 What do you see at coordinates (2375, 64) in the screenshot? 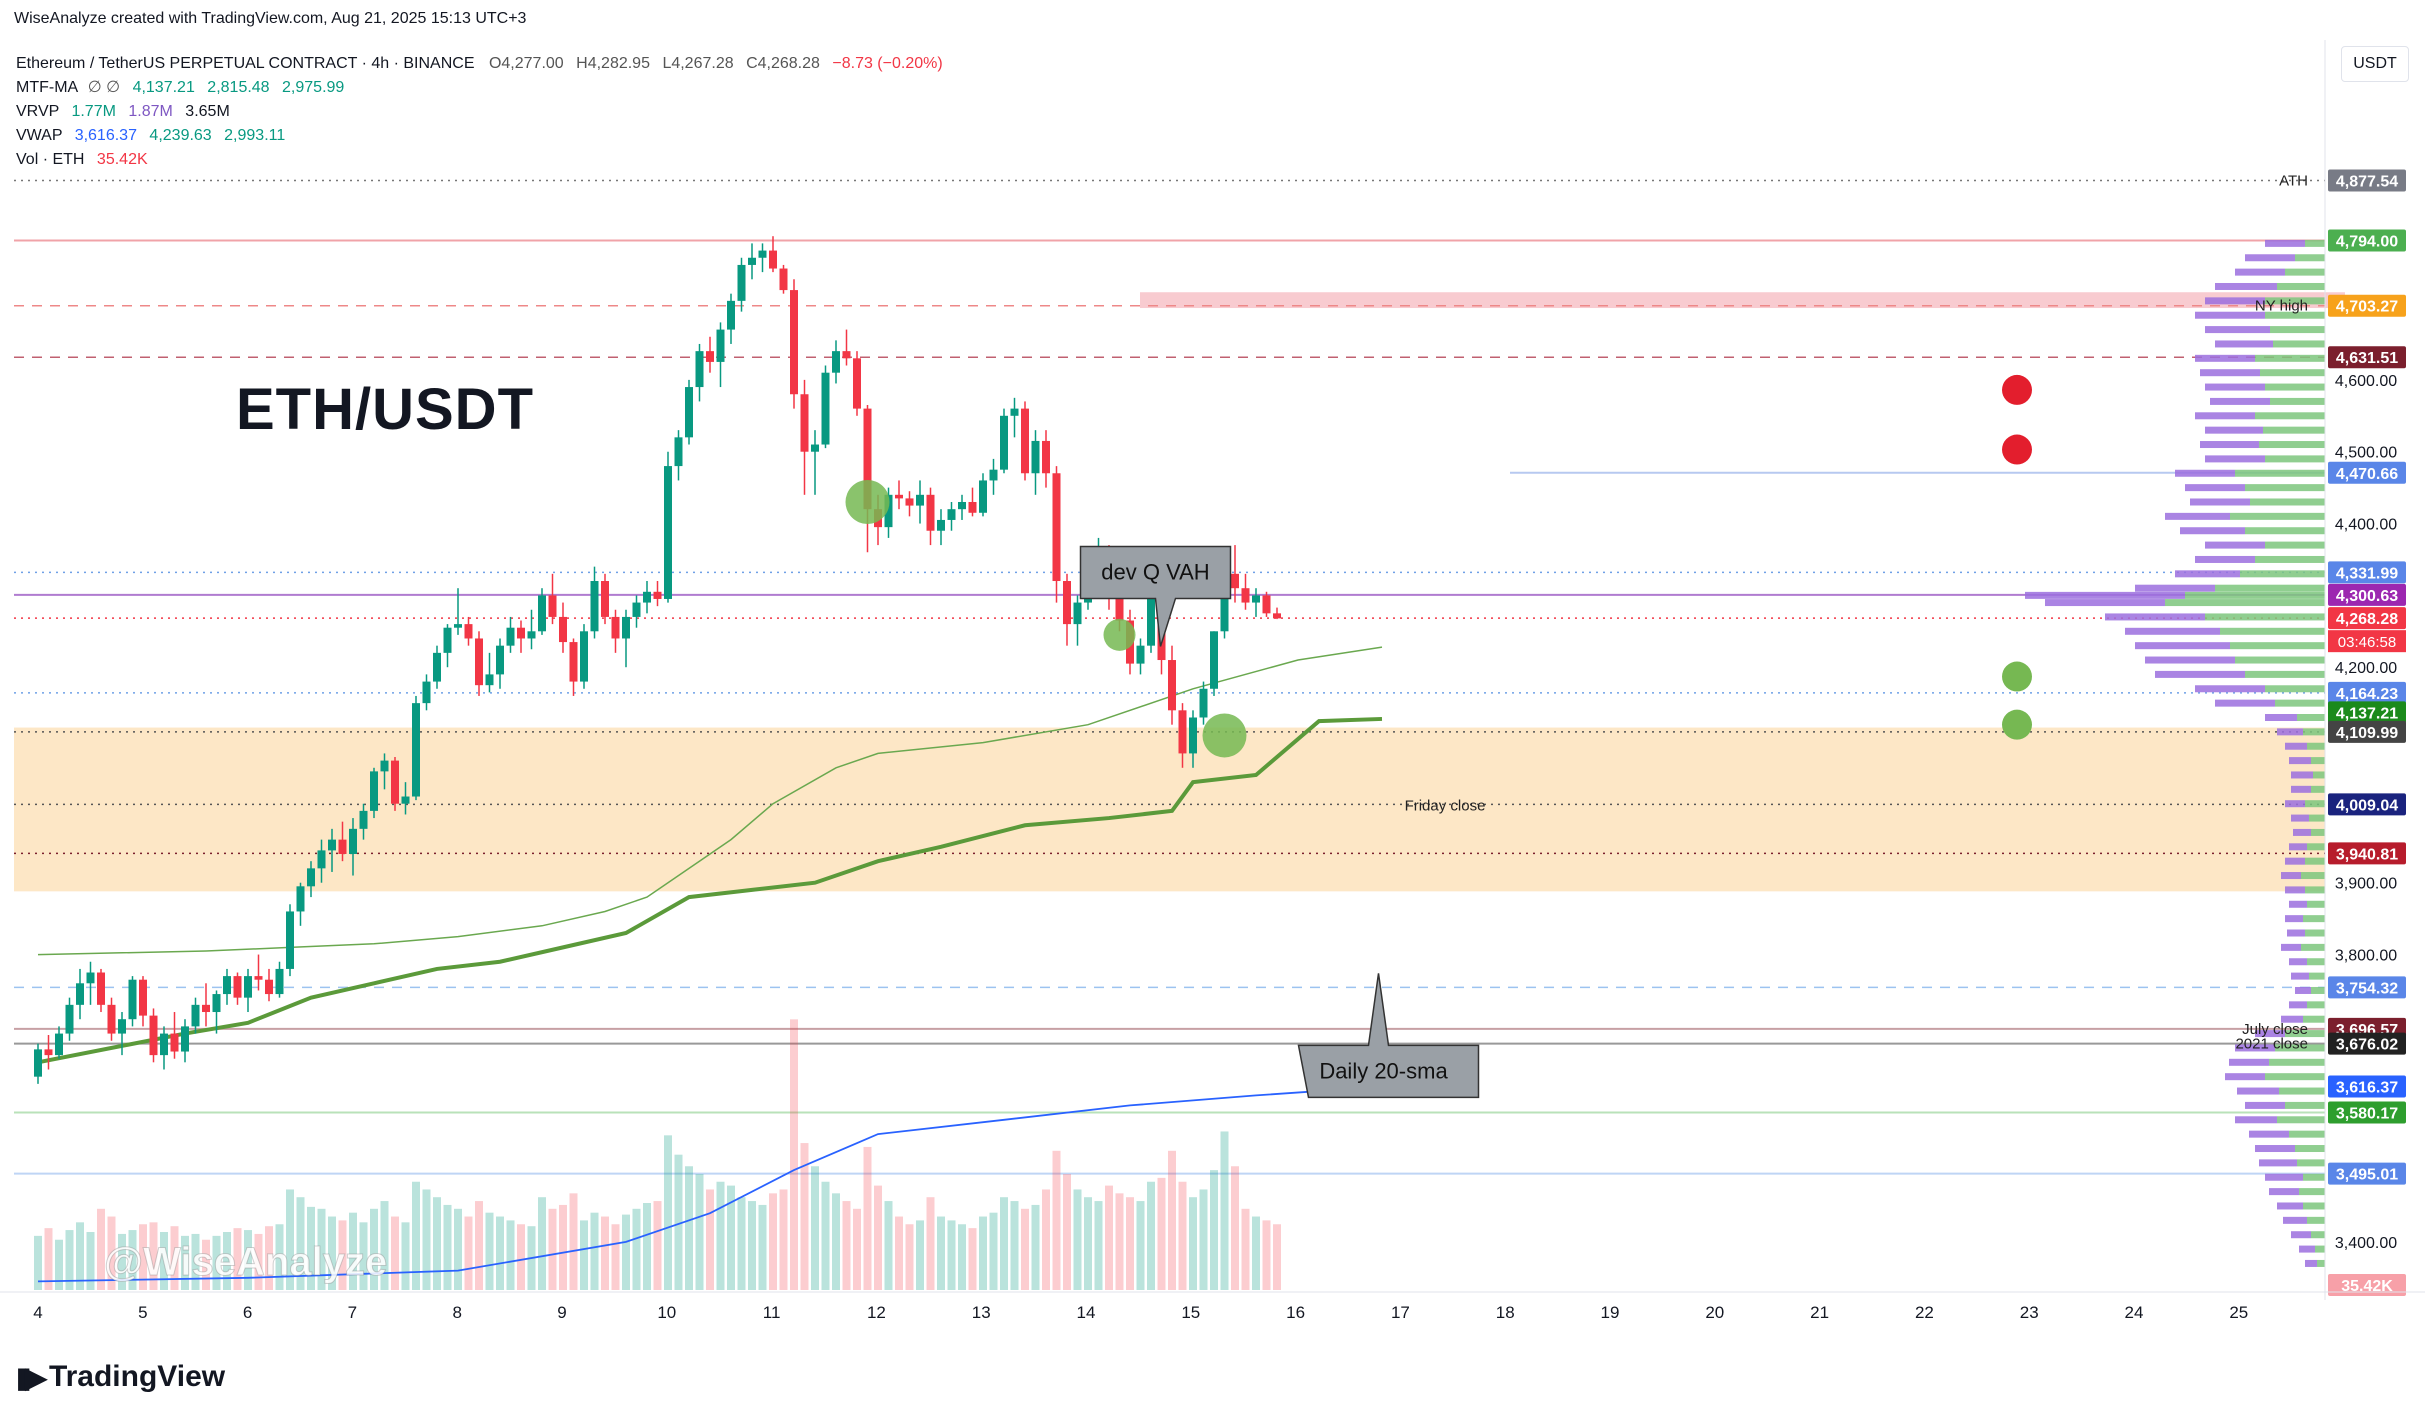
I see `currency-selector: USDT` at bounding box center [2375, 64].